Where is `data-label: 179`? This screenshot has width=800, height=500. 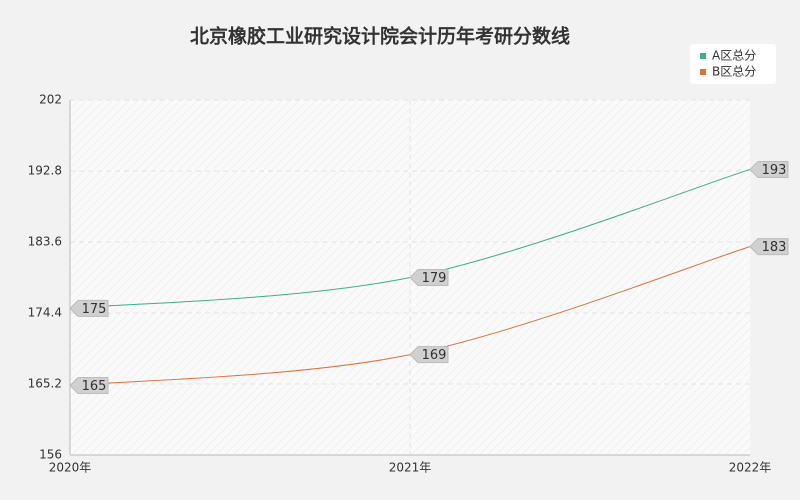
data-label: 179 is located at coordinates (429, 277).